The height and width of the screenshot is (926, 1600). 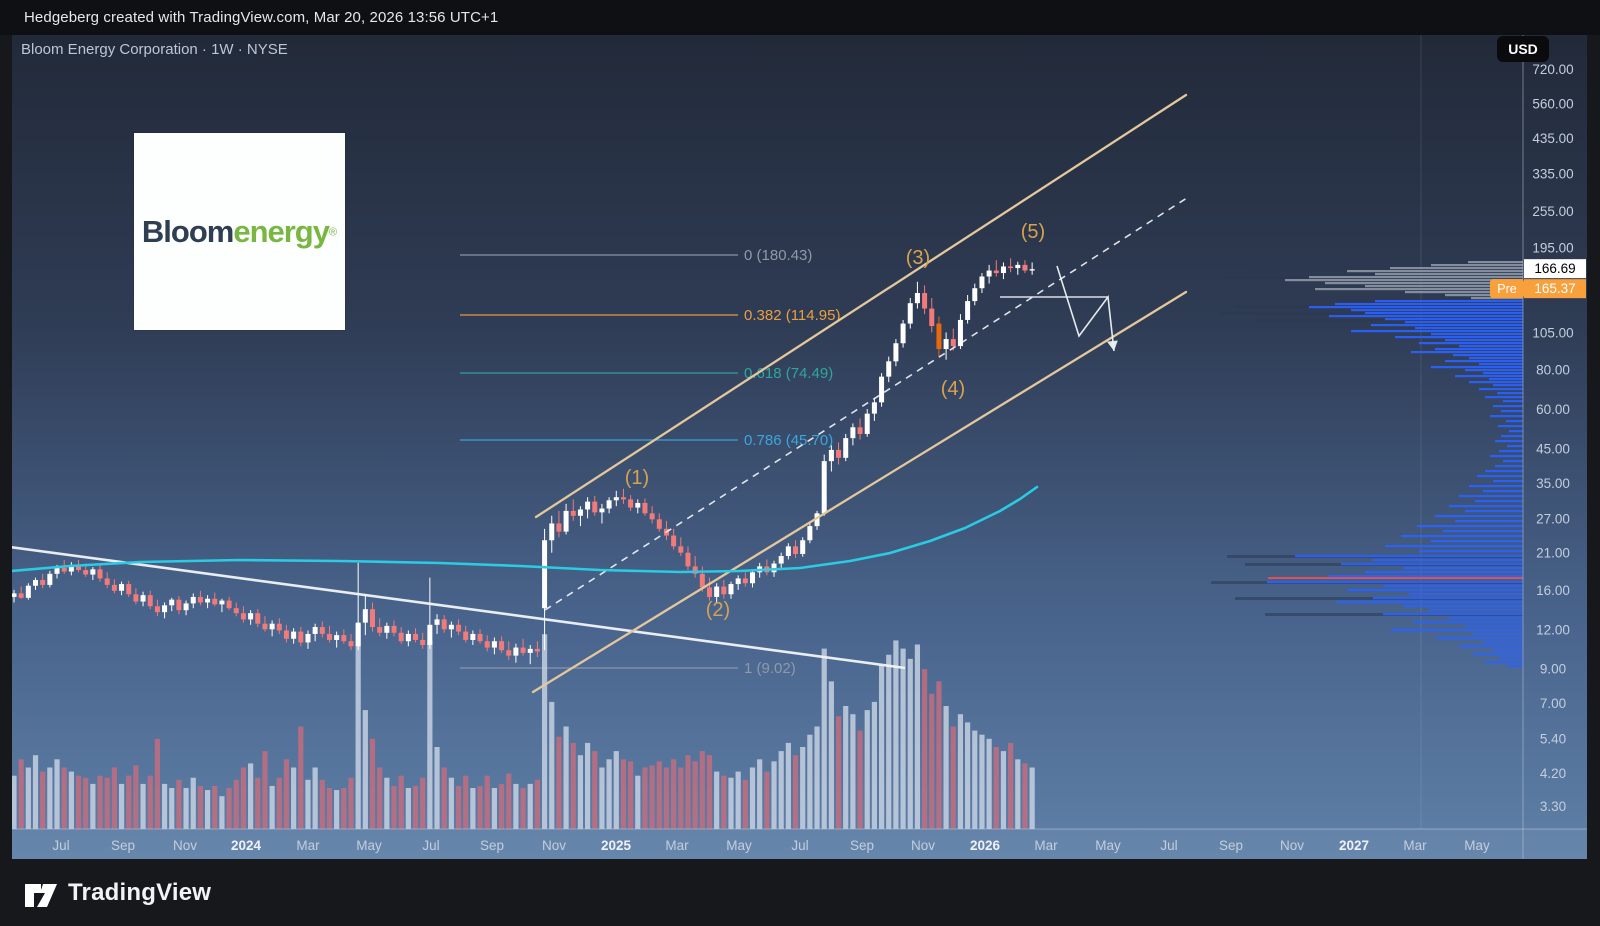 What do you see at coordinates (1553, 629) in the screenshot?
I see `price-tick-label: 12.00` at bounding box center [1553, 629].